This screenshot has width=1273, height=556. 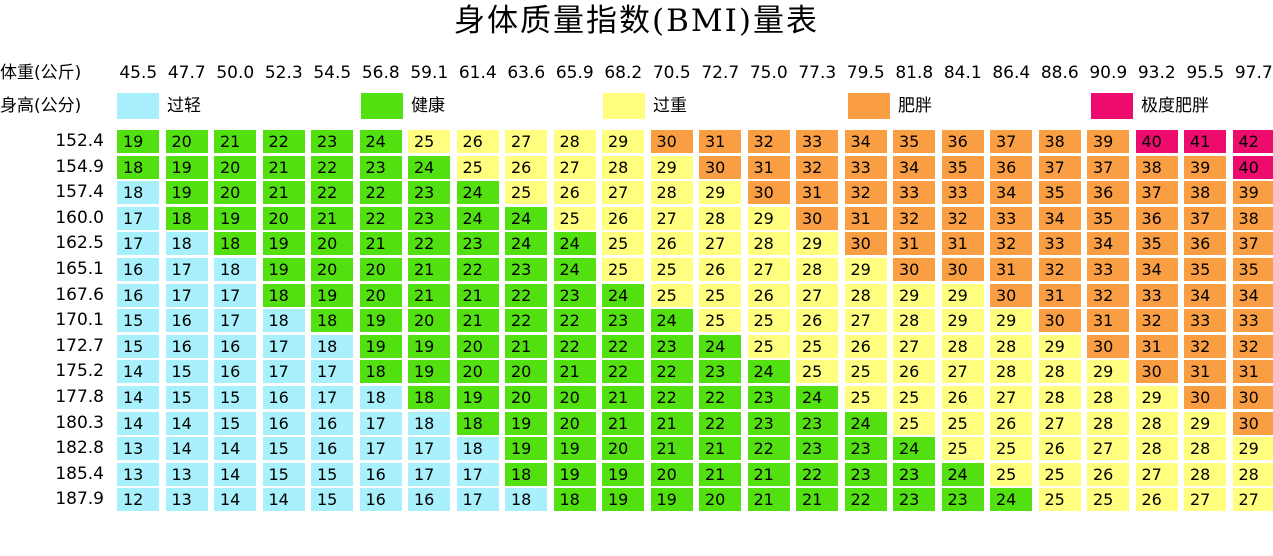 What do you see at coordinates (186, 397) in the screenshot?
I see `bmi-cell: 15` at bounding box center [186, 397].